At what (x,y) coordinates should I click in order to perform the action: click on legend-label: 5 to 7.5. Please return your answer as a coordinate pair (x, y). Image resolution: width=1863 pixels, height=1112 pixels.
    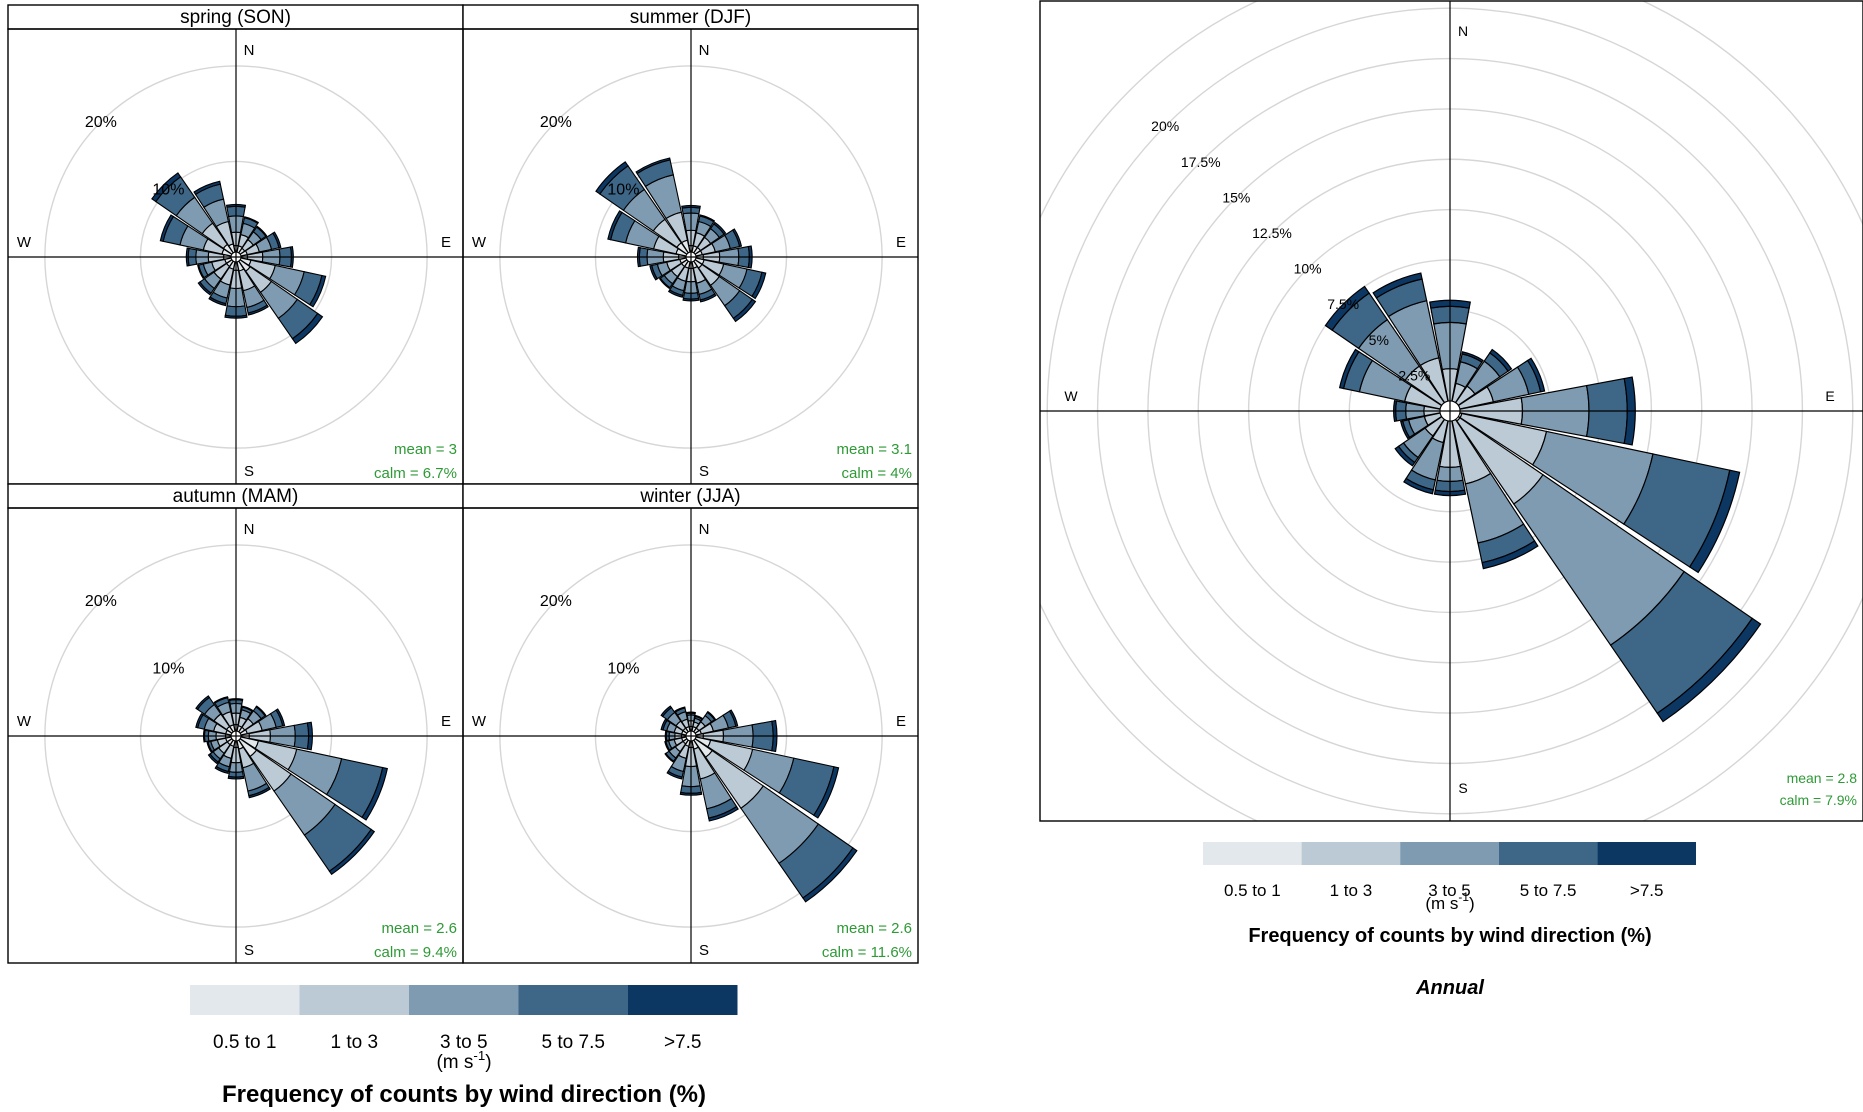
    Looking at the image, I should click on (573, 1042).